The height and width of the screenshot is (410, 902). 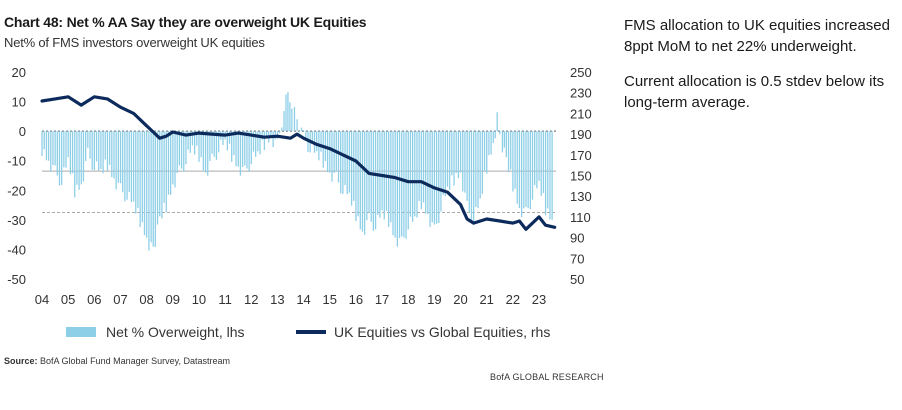 What do you see at coordinates (581, 196) in the screenshot?
I see `y-right-tick-label: 130` at bounding box center [581, 196].